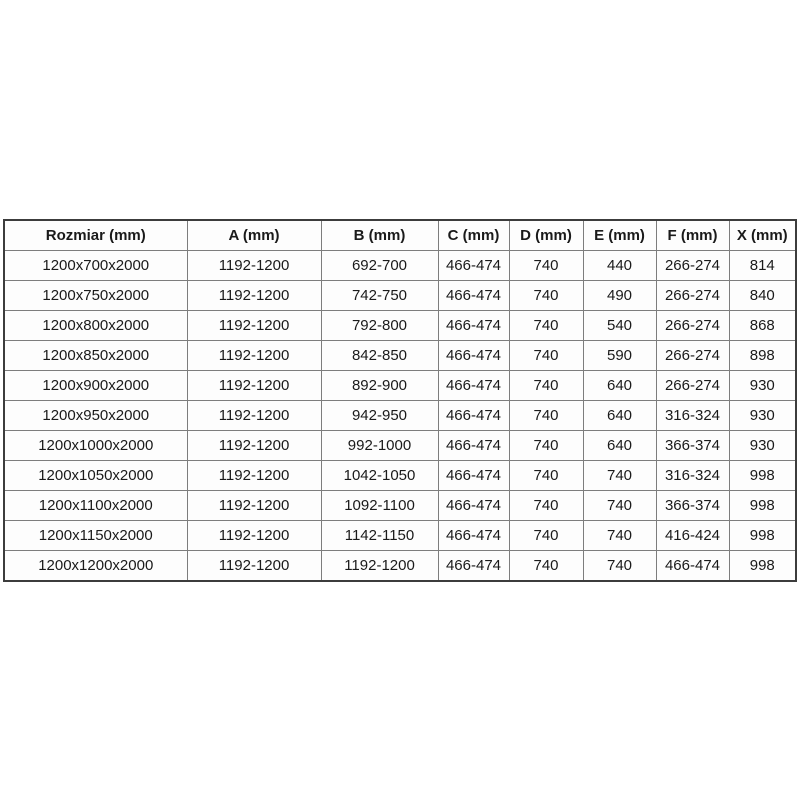 This screenshot has width=800, height=800. I want to click on table-cell: 692-700, so click(379, 265).